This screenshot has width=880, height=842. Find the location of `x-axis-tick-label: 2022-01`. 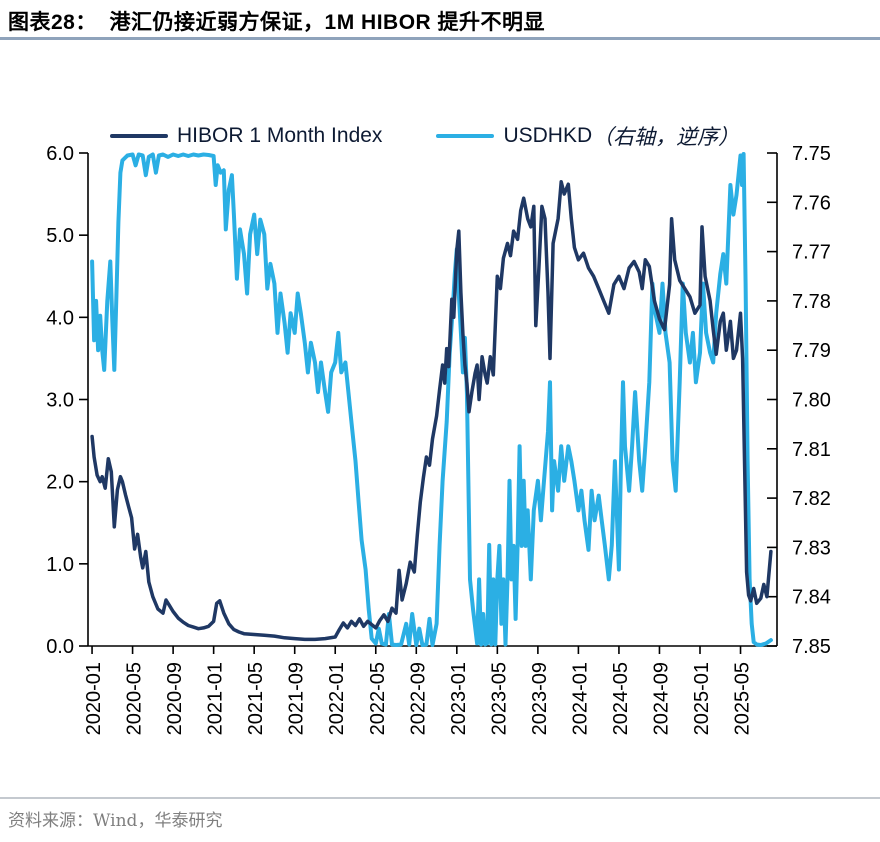

x-axis-tick-label: 2022-01 is located at coordinates (337, 698).